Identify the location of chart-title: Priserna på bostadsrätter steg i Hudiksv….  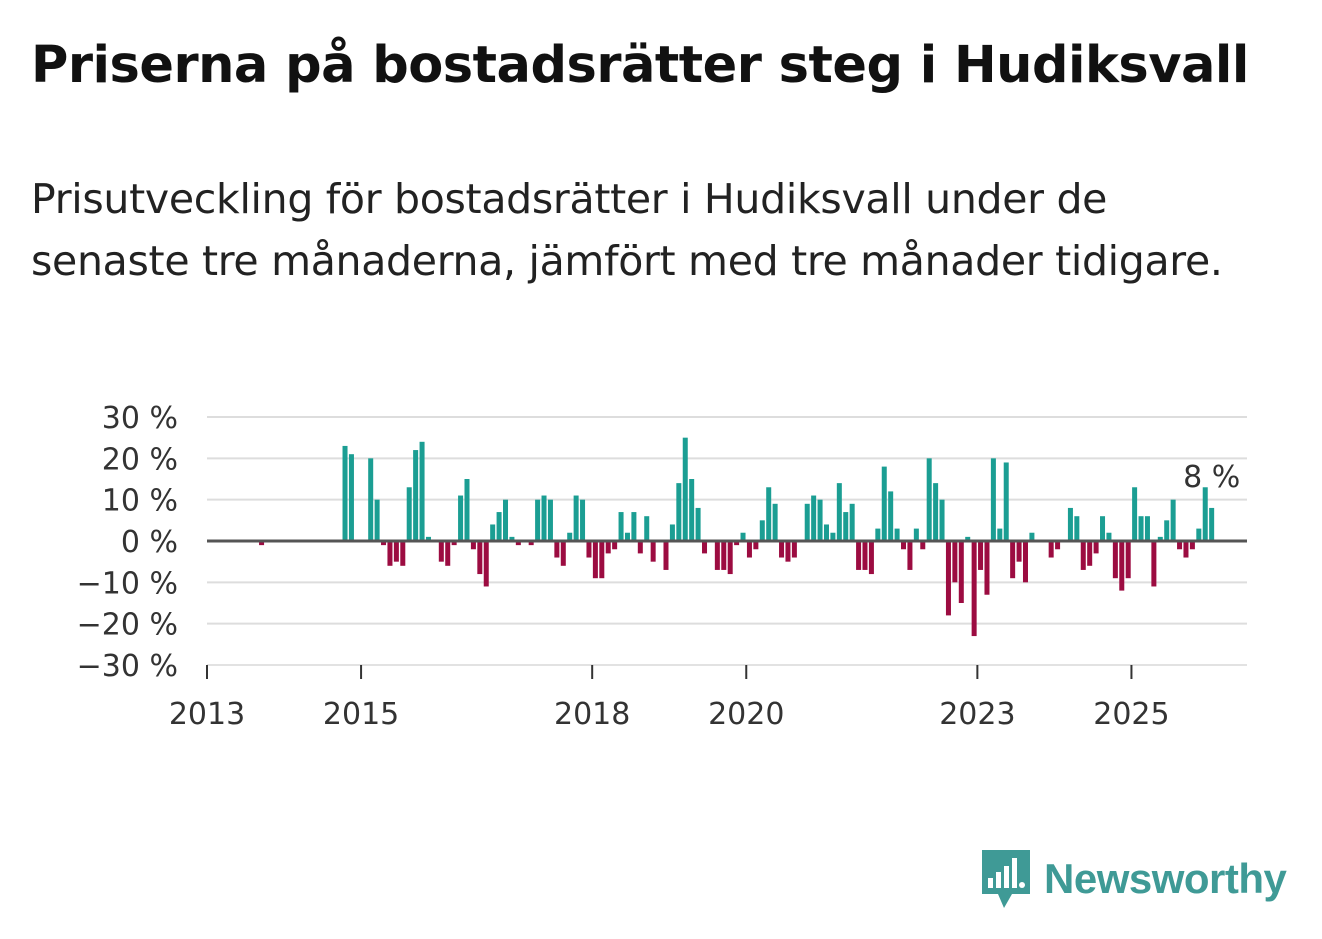
(640, 65).